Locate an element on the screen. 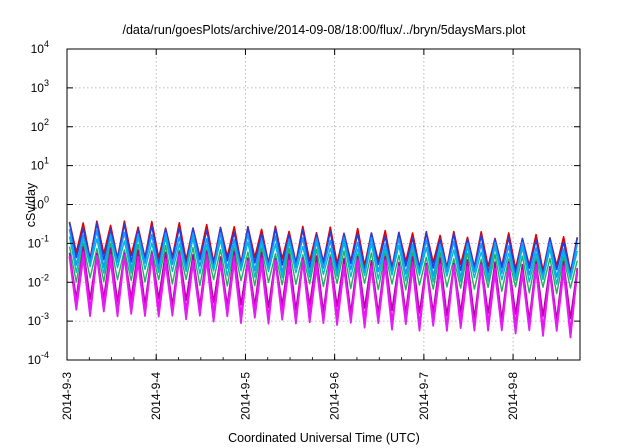  x-tick-label-group: 2014-9-6 is located at coordinates (335, 396).